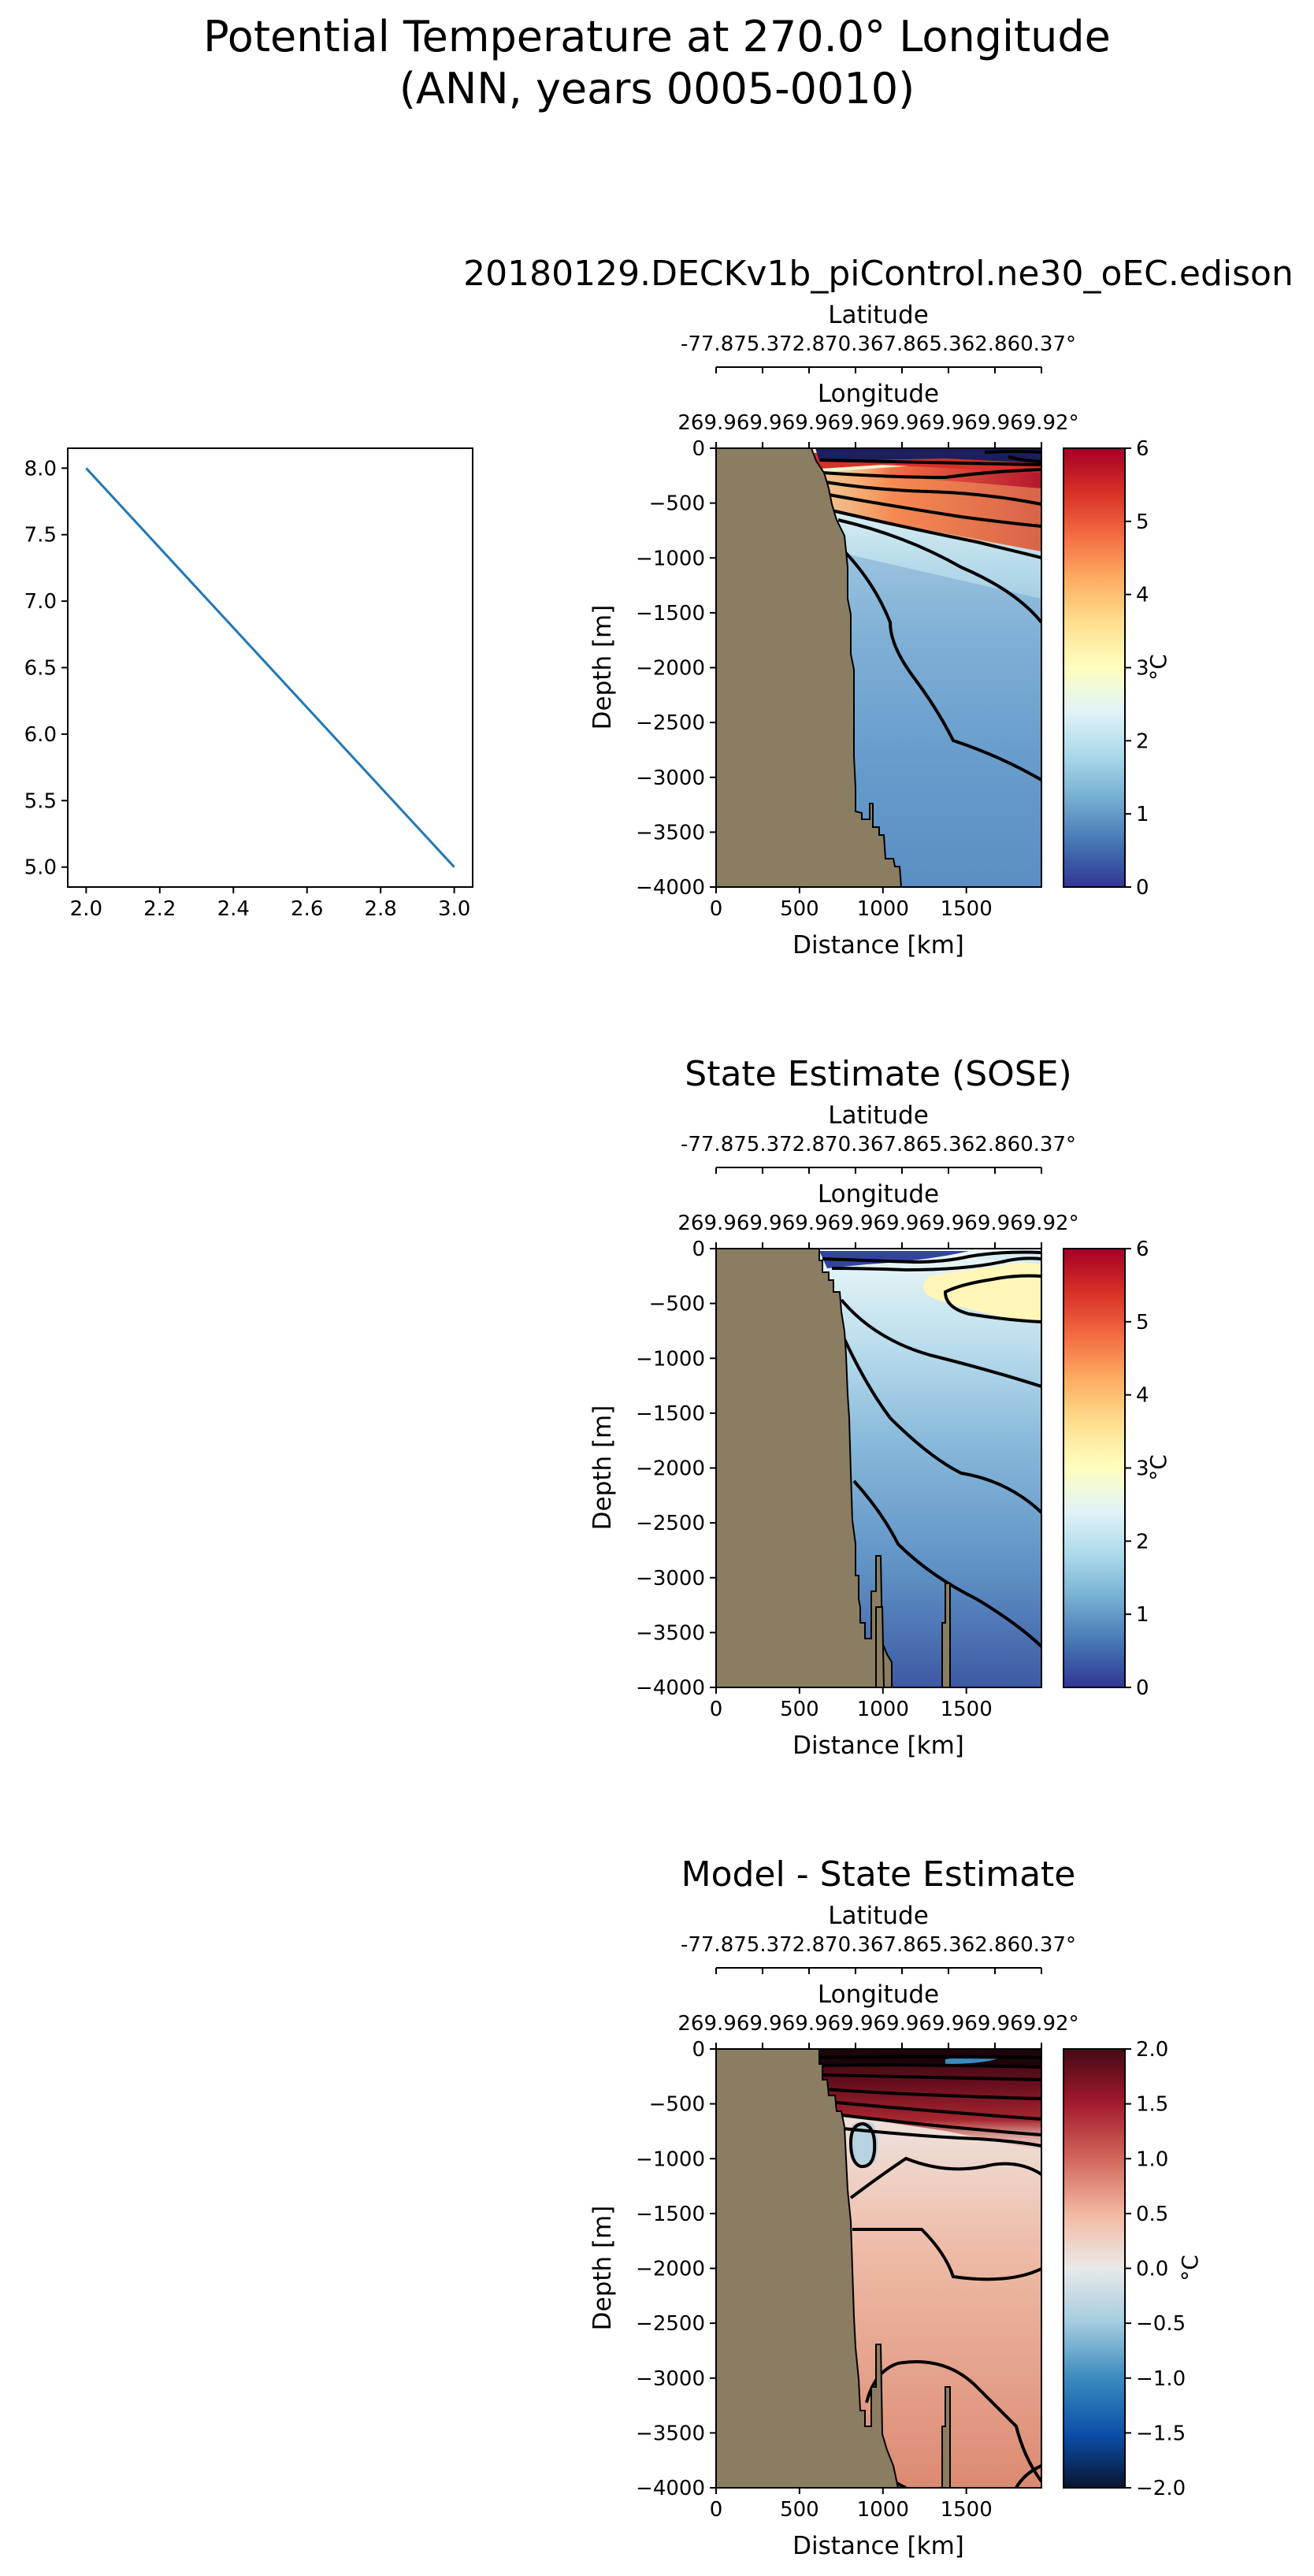  What do you see at coordinates (809, 667) in the screenshot?
I see `model-land` at bounding box center [809, 667].